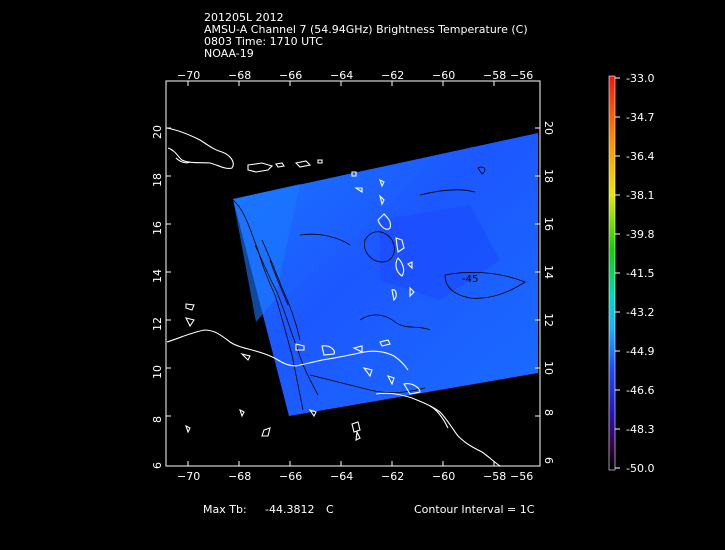  I want to click on lon-tick-top: −70, so click(189, 75).